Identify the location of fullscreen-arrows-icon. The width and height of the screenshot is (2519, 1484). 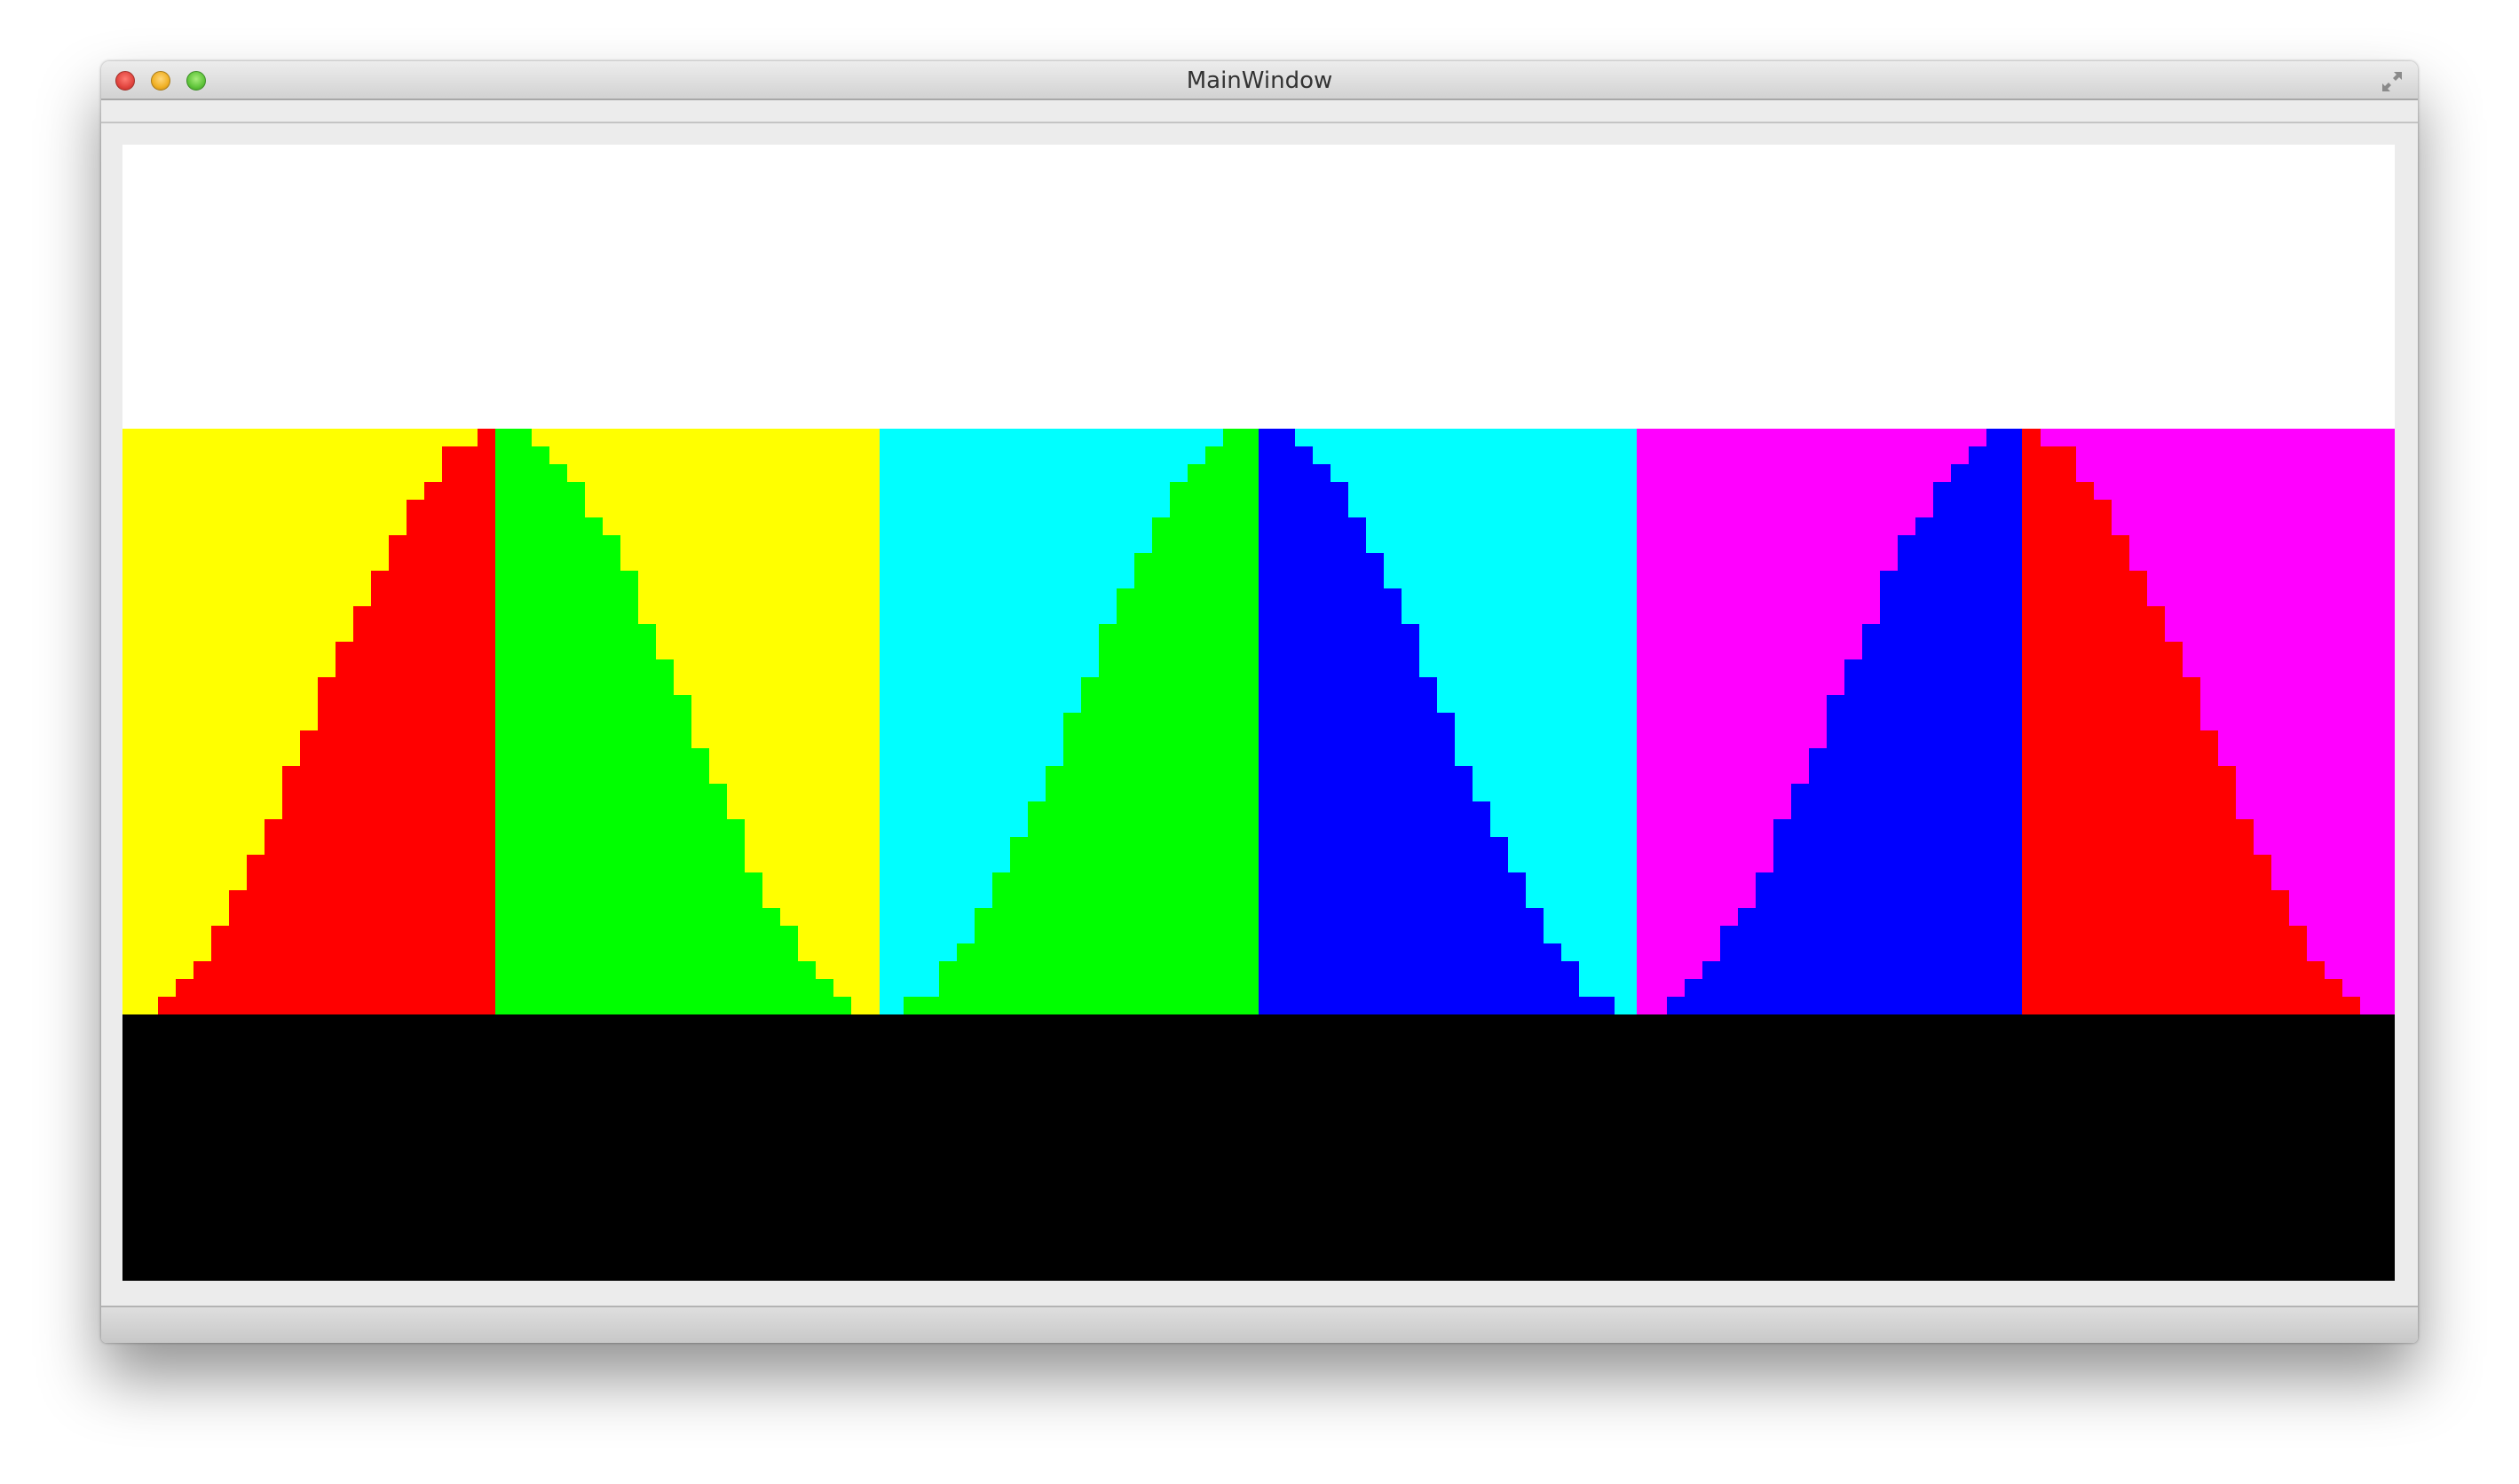
(2392, 82).